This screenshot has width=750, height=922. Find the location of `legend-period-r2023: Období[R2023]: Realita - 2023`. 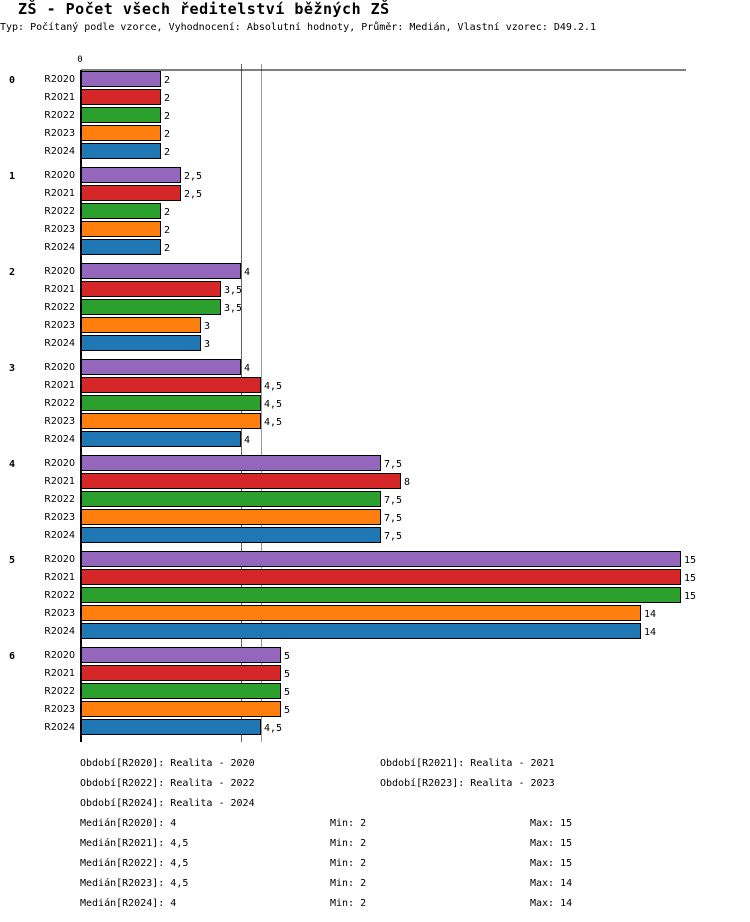

legend-period-r2023: Období[R2023]: Realita - 2023 is located at coordinates (467, 783).